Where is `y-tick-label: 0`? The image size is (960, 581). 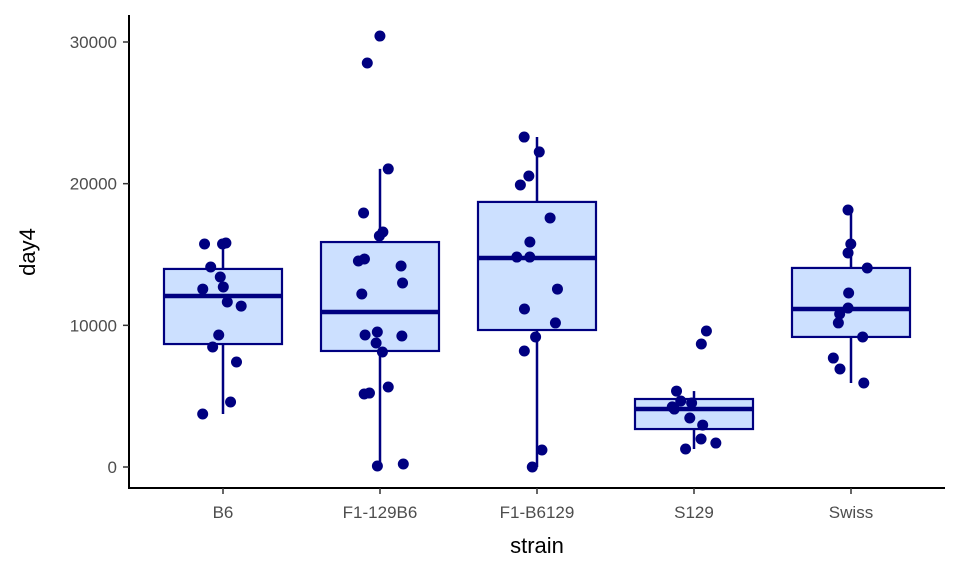
y-tick-label: 0 is located at coordinates (112, 467).